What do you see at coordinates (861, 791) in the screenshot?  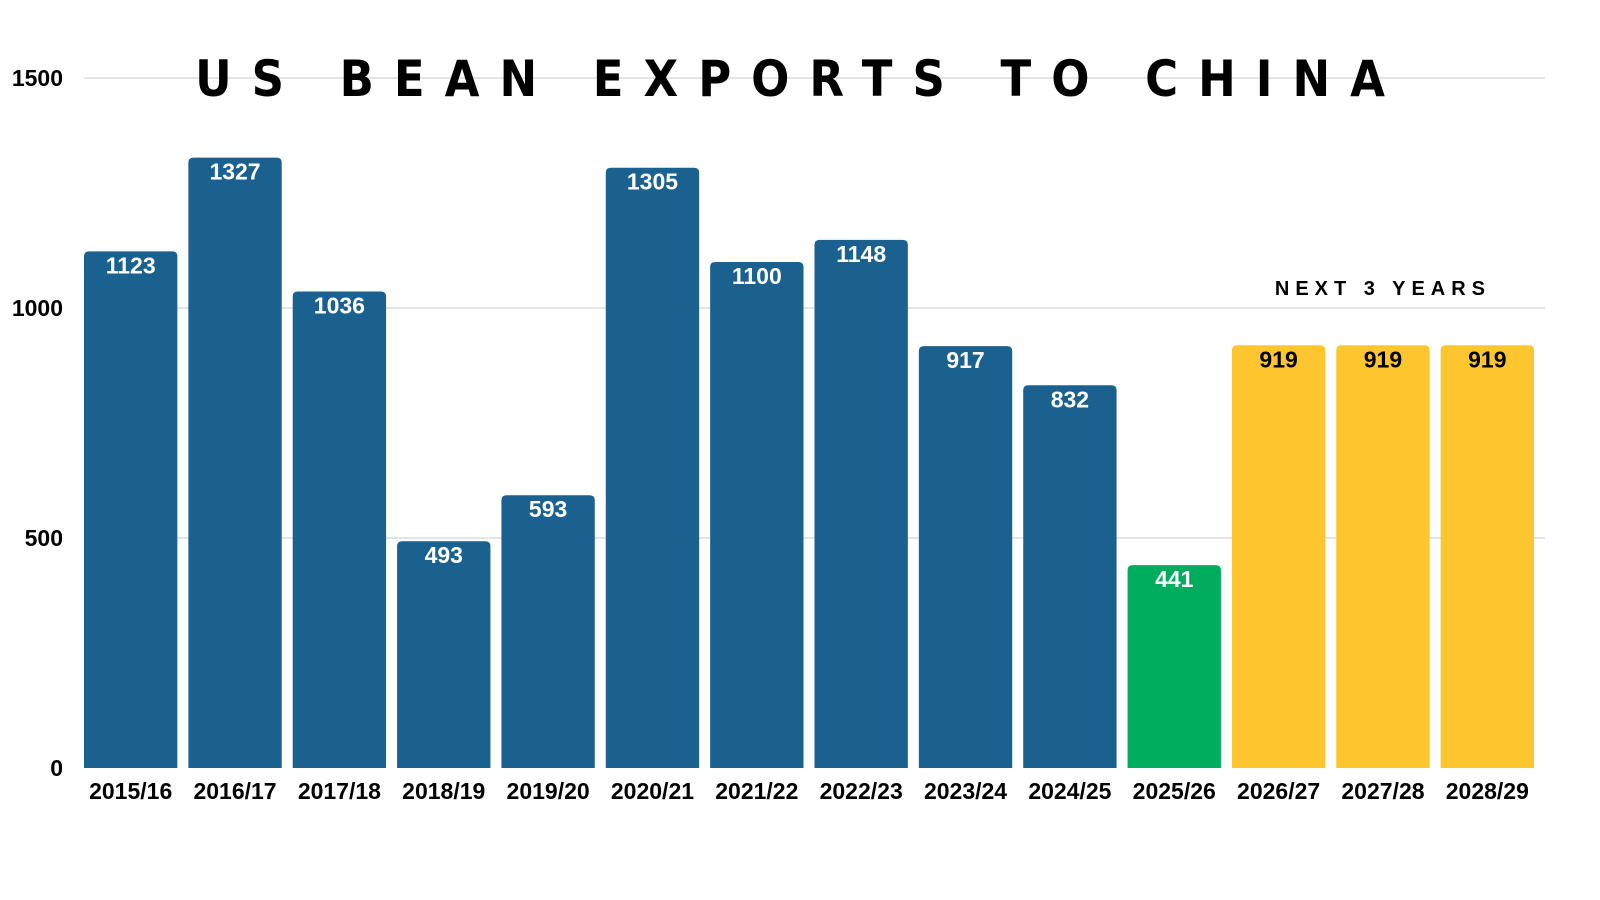 I see `x-tick-label: 2022/23` at bounding box center [861, 791].